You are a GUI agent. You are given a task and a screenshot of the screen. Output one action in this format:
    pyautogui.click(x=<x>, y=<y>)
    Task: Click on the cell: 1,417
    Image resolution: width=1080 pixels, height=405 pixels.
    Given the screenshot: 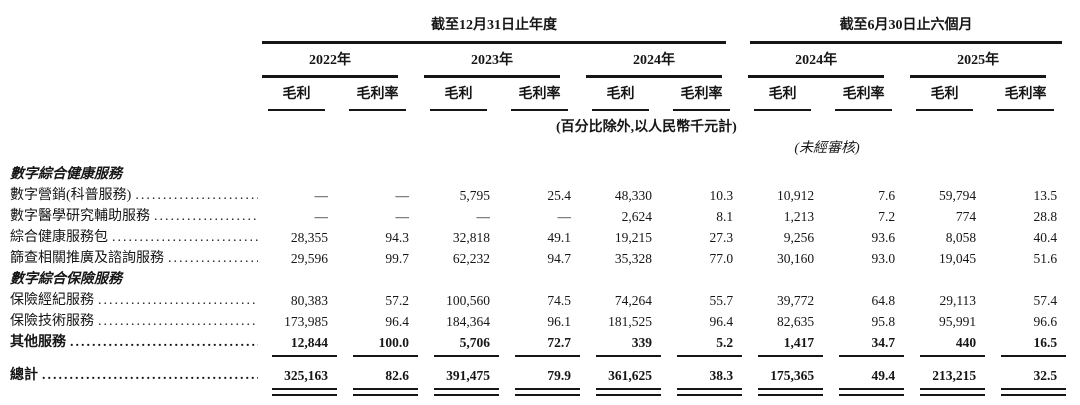 What is the action you would take?
    pyautogui.click(x=799, y=342)
    